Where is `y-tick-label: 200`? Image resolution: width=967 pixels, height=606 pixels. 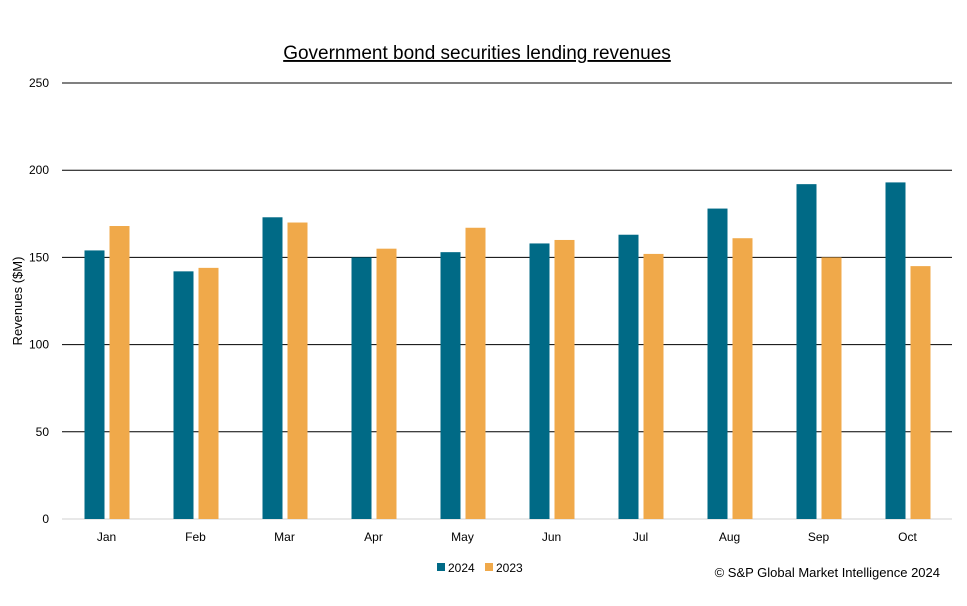
y-tick-label: 200 is located at coordinates (39, 170).